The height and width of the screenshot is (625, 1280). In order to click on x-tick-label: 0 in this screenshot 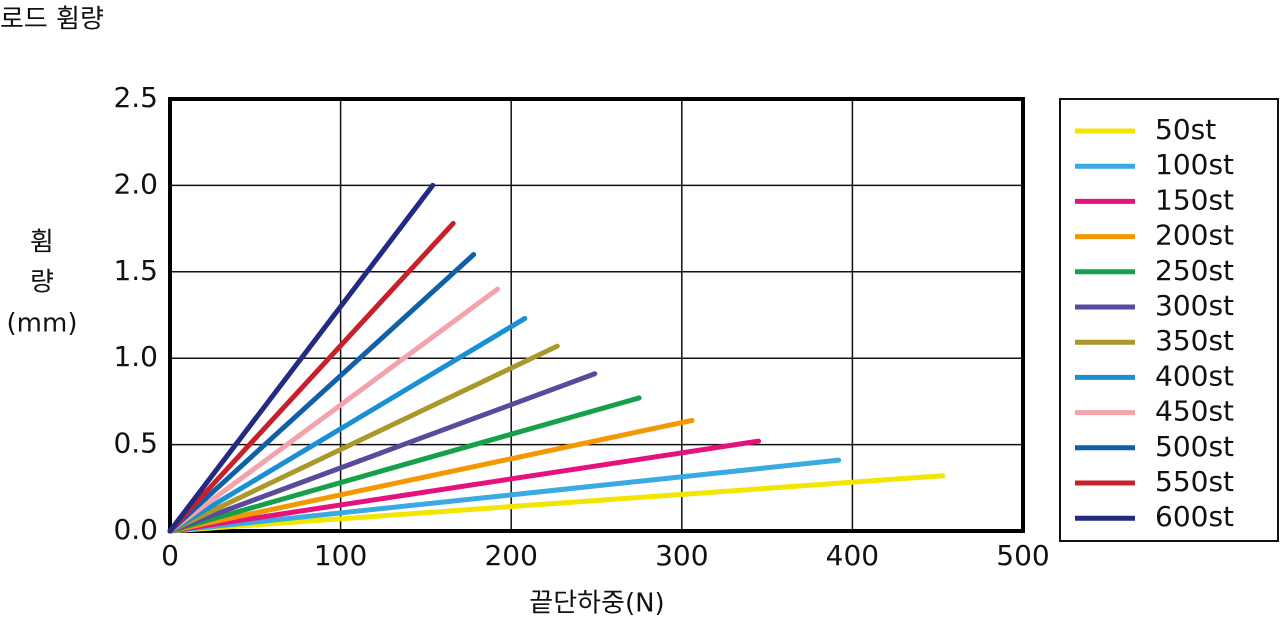, I will do `click(170, 555)`.